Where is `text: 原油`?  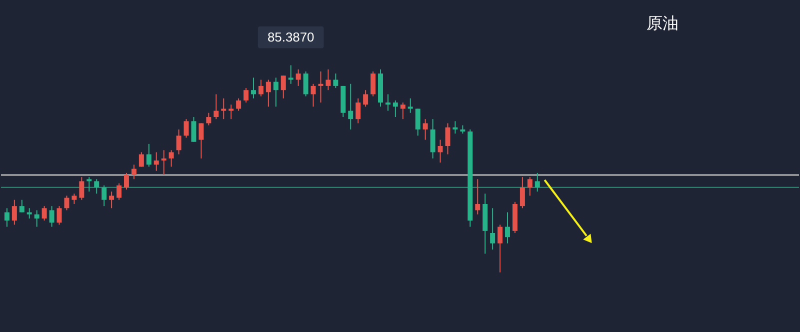
text: 原油 is located at coordinates (662, 22).